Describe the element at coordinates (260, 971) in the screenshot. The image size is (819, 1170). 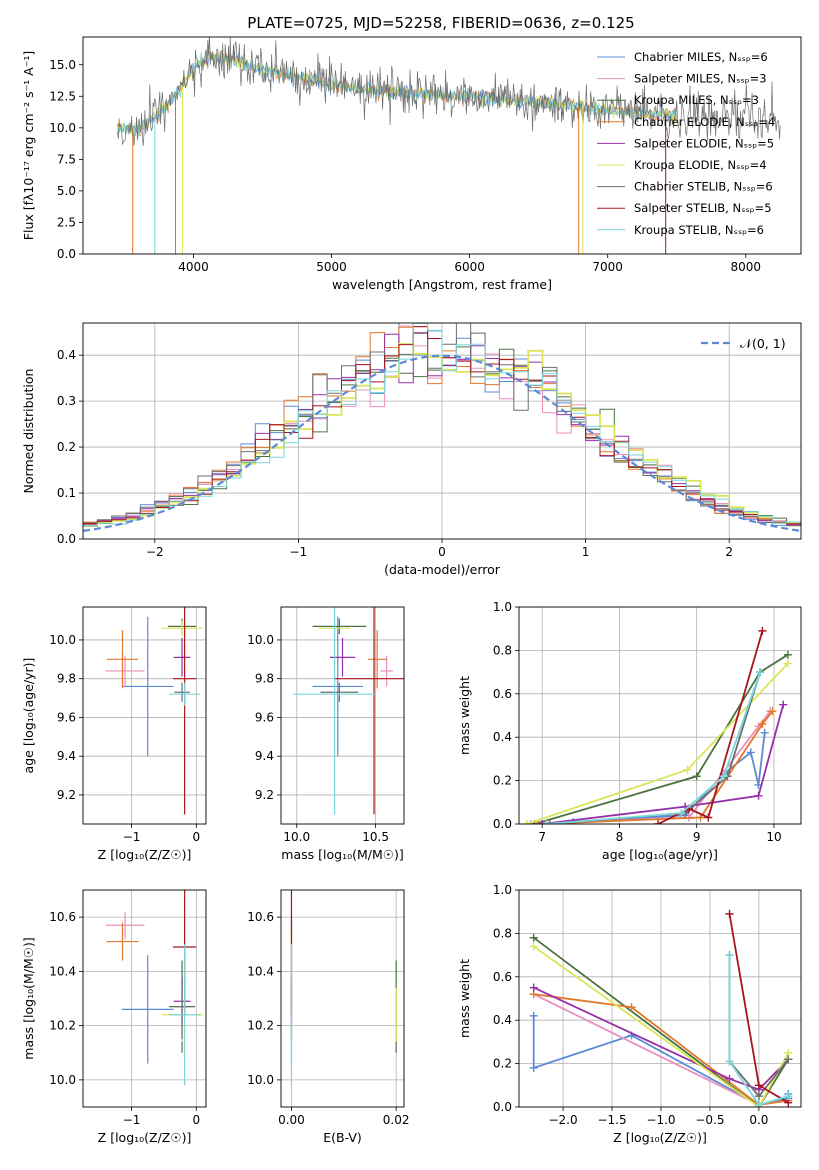
I see `y-tick-label: 10.4` at that location.